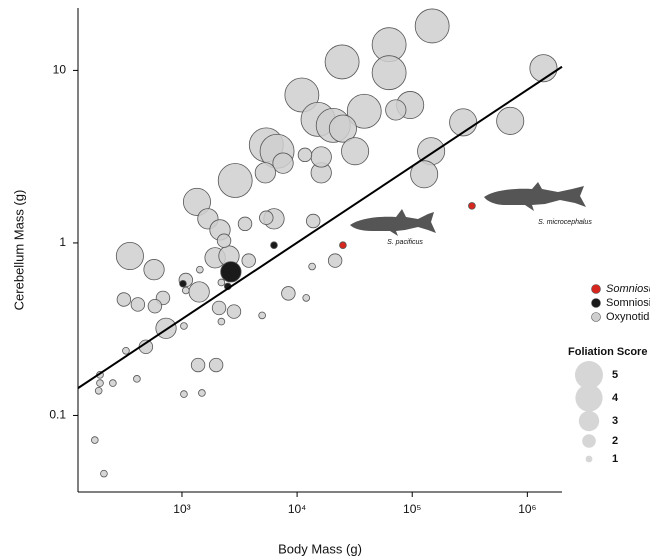 The image size is (650, 560). Describe the element at coordinates (615, 398) in the screenshot. I see `size-legend-label: 4` at that location.